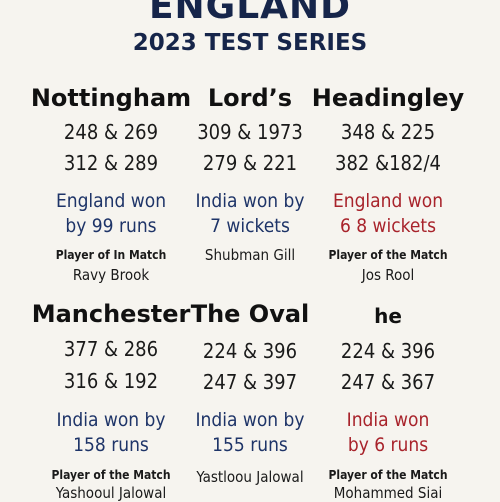  Describe the element at coordinates (111, 349) in the screenshot. I see `innings-score-1: 377 & 286` at that location.